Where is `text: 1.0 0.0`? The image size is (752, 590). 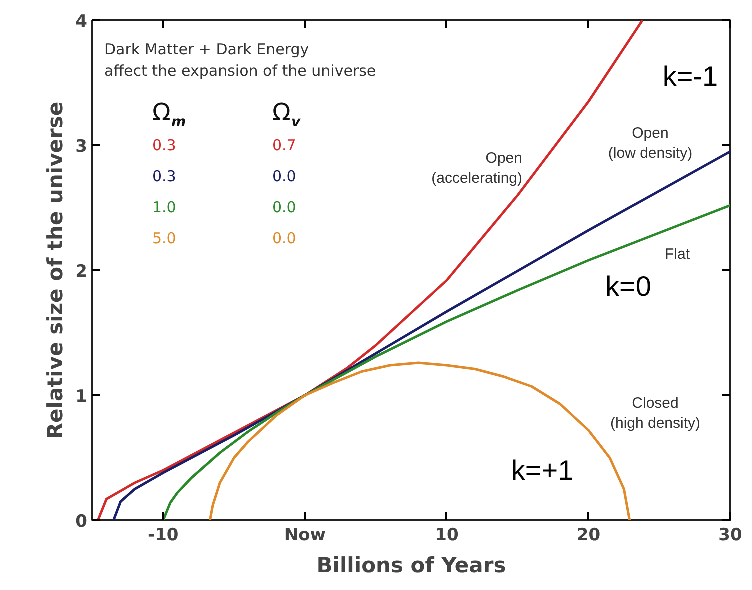
text: 1.0 0.0 is located at coordinates (224, 207).